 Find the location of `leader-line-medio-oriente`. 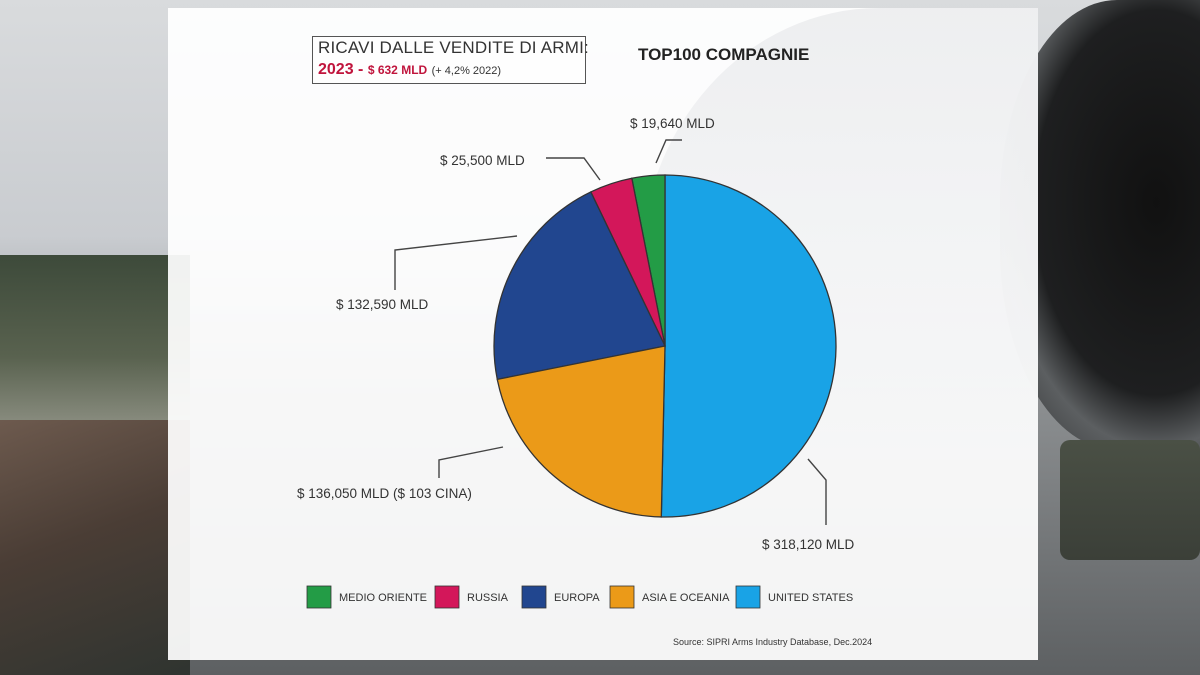

leader-line-medio-oriente is located at coordinates (668, 151).